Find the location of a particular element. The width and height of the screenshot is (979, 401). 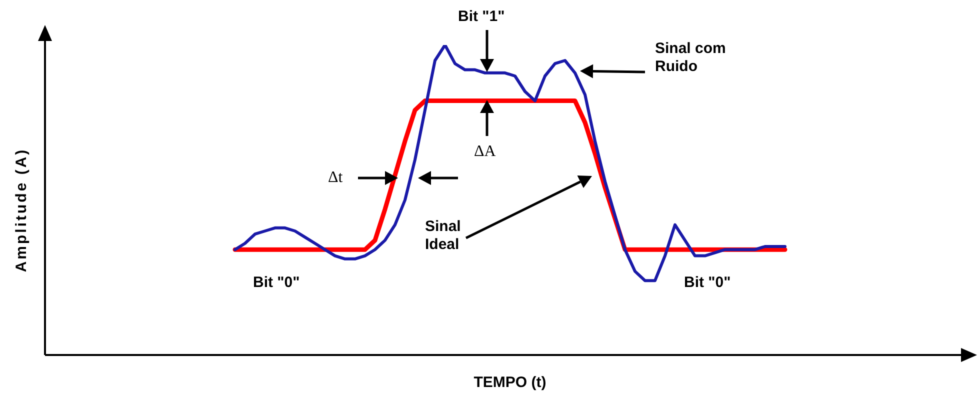

annotation: Sinal com Ruido is located at coordinates (691, 58).